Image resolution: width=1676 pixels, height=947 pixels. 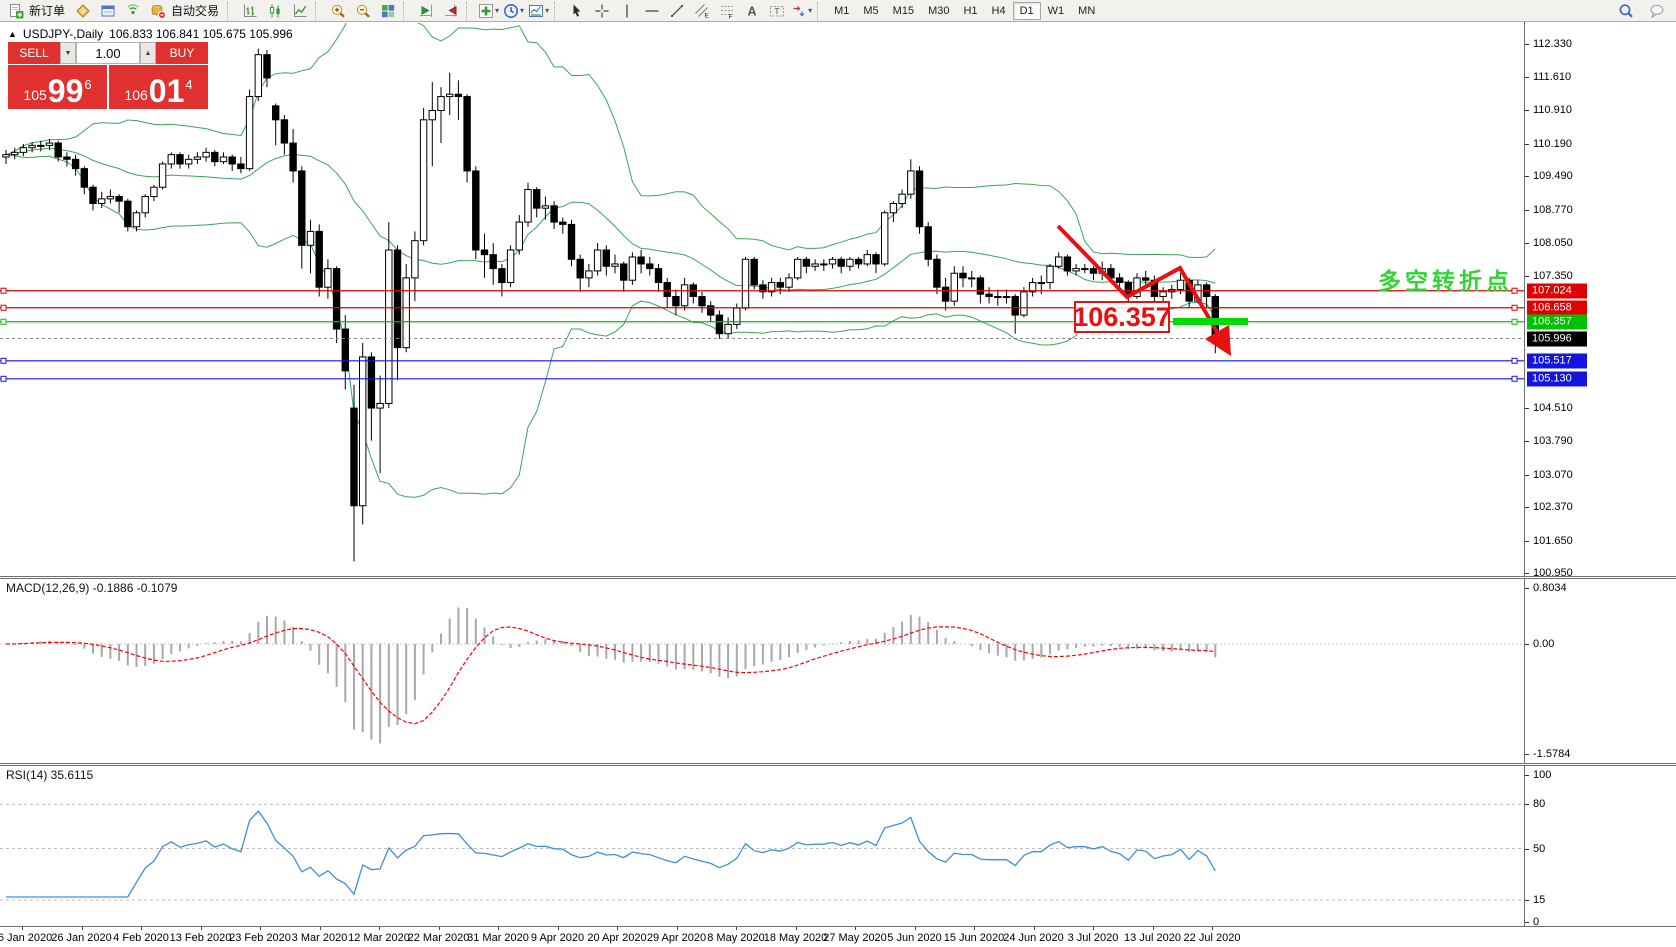 I want to click on sell-button: SELL, so click(x=34, y=53).